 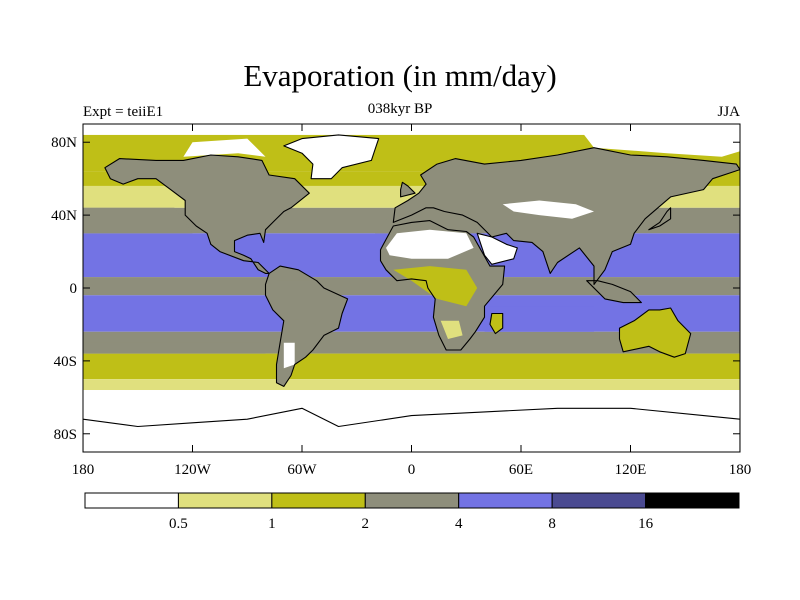 What do you see at coordinates (548, 209) in the screenshot?
I see `central-asia-region` at bounding box center [548, 209].